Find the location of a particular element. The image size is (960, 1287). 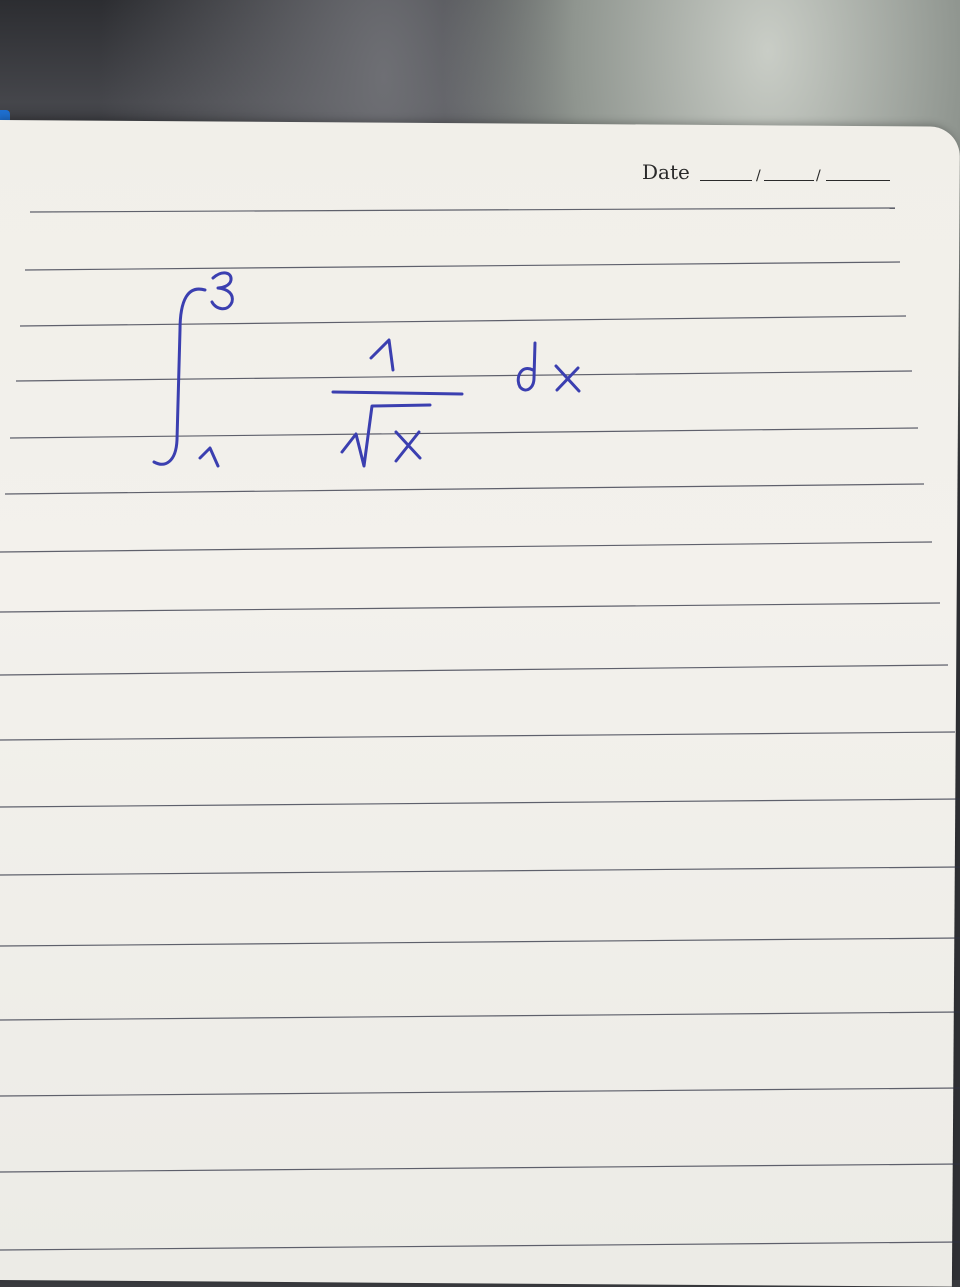

fraction-bar is located at coordinates (397, 393).